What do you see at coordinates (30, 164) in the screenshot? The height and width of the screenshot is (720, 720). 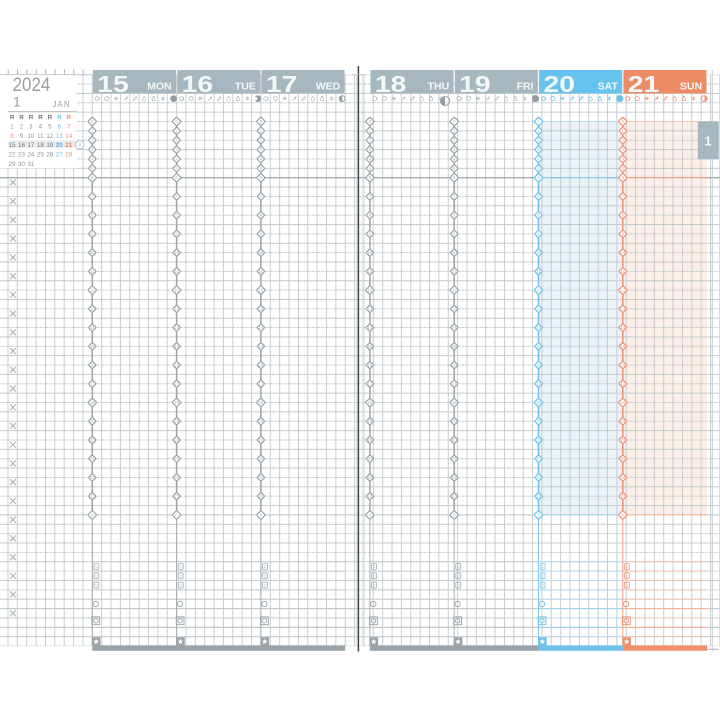 I see `svg-text: 31` at bounding box center [30, 164].